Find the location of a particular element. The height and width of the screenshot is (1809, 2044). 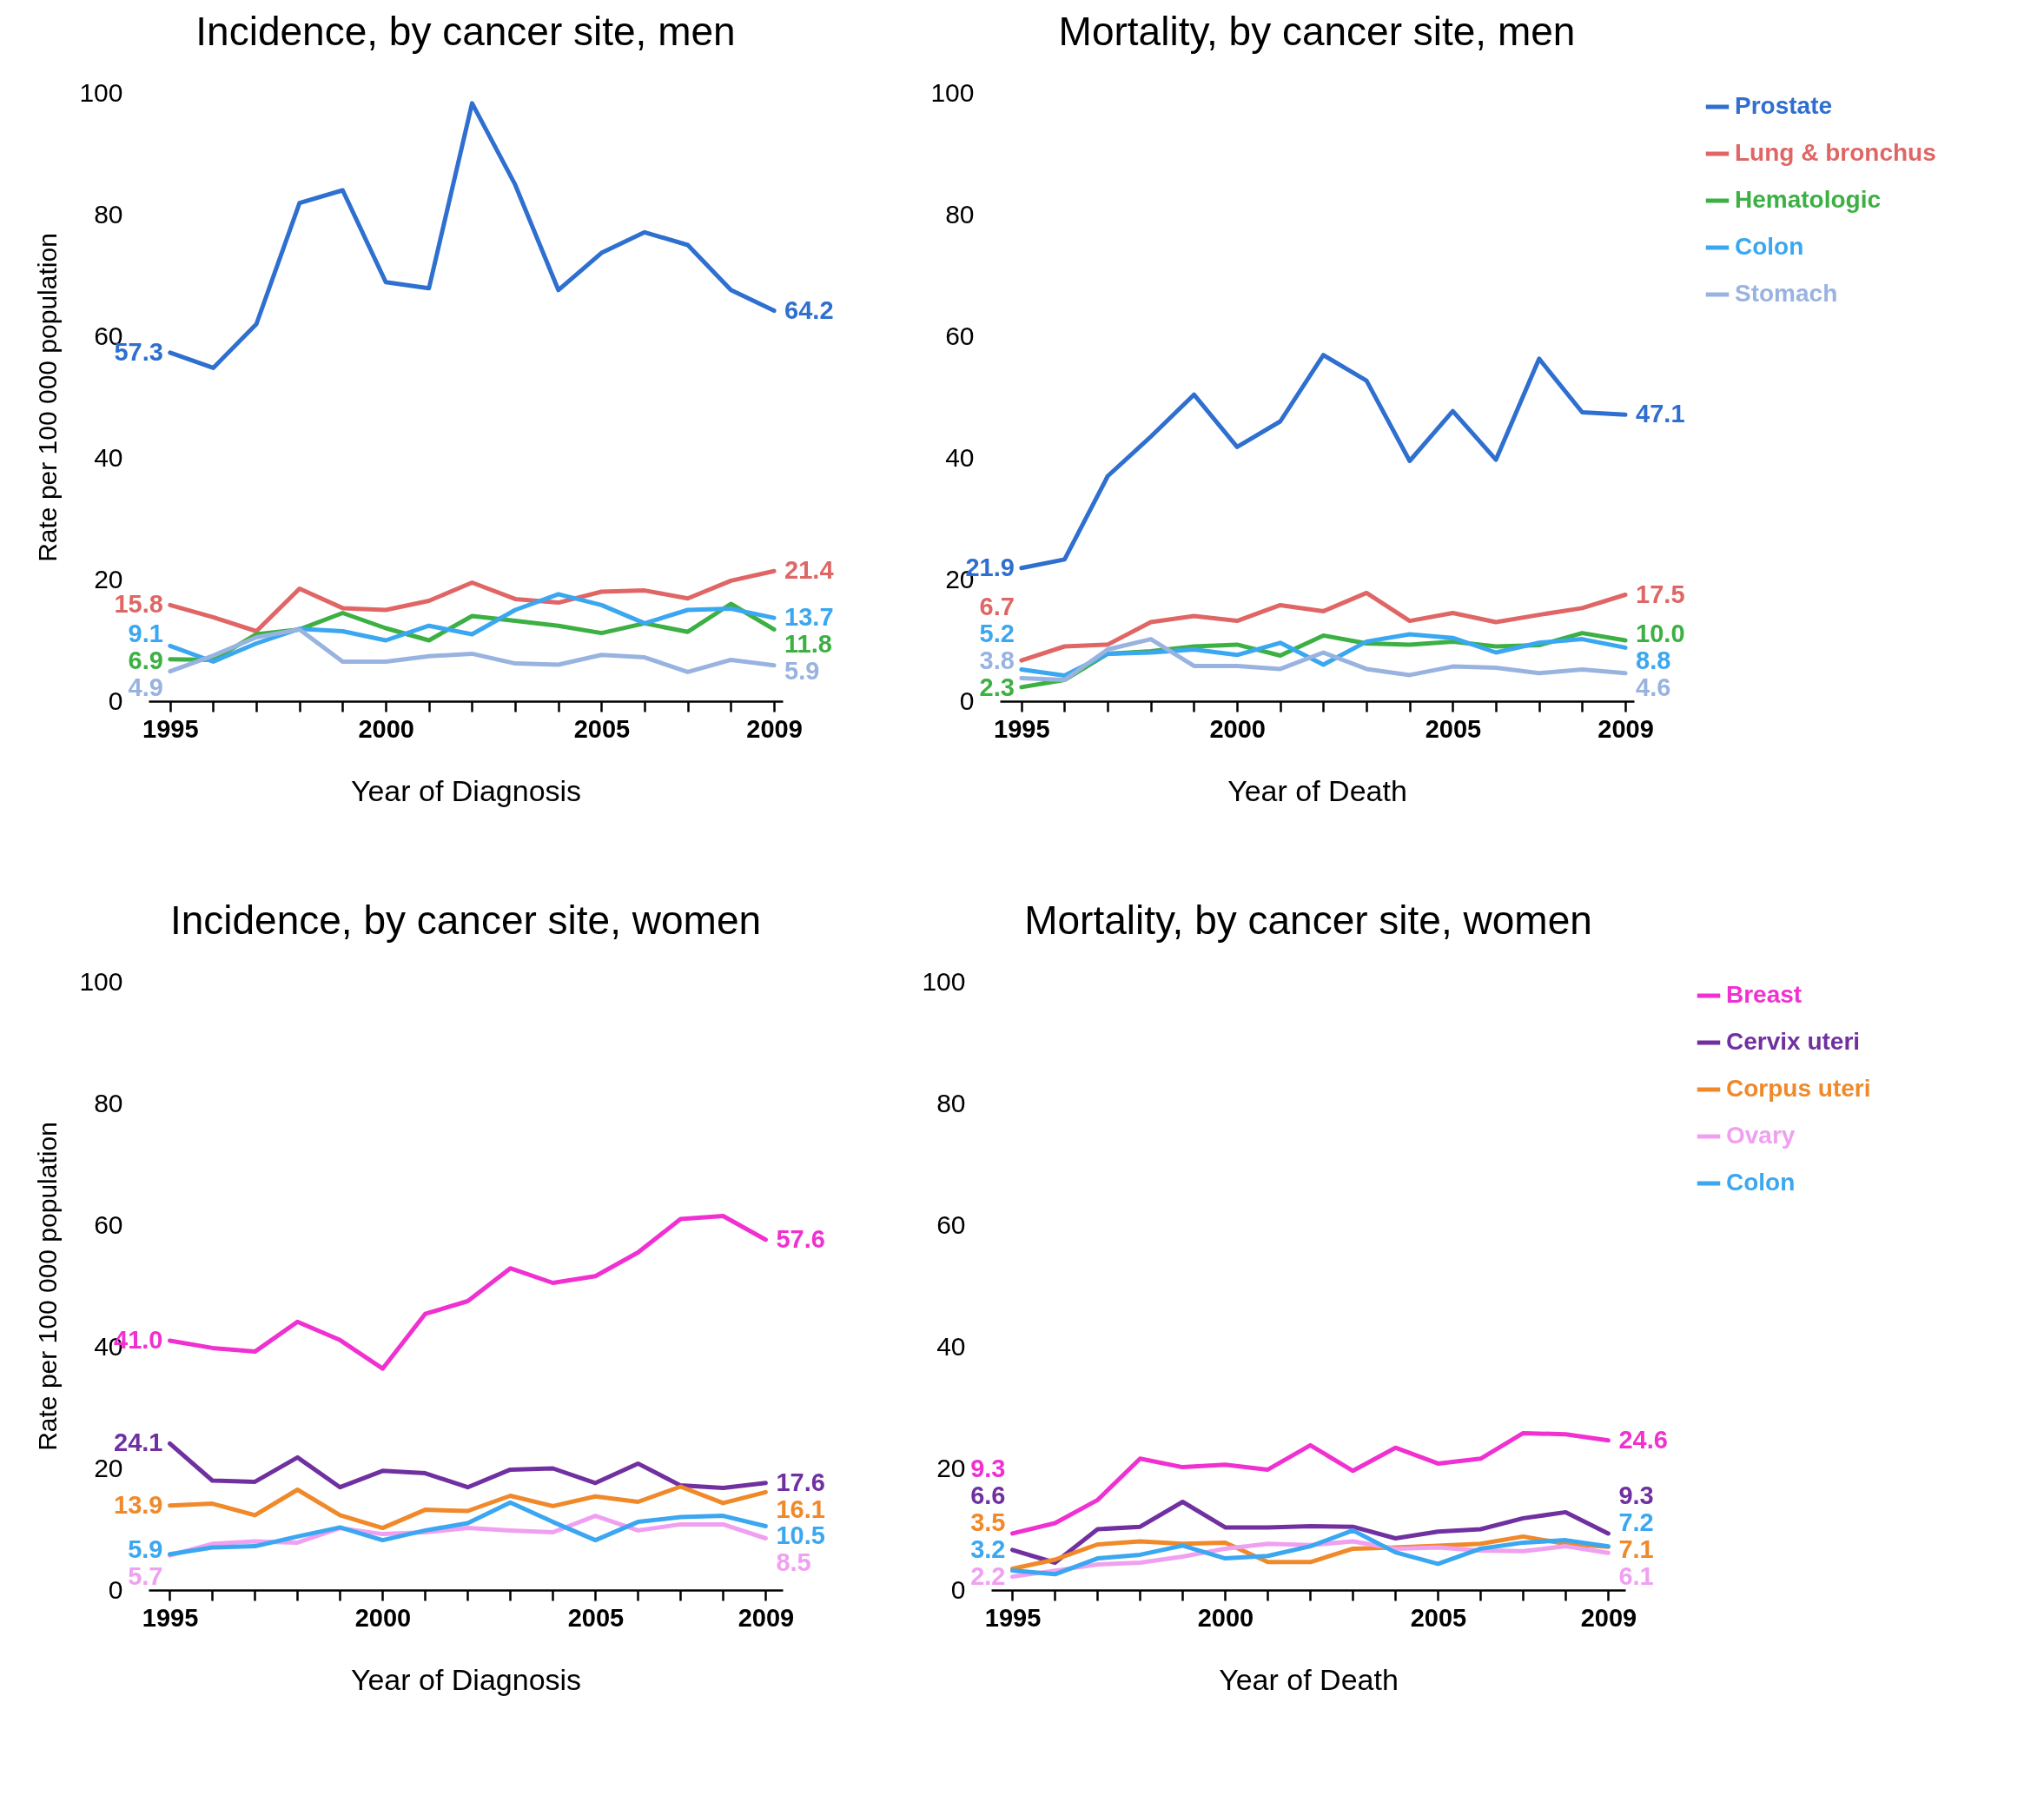

data-label: 5.7 is located at coordinates (145, 1575).